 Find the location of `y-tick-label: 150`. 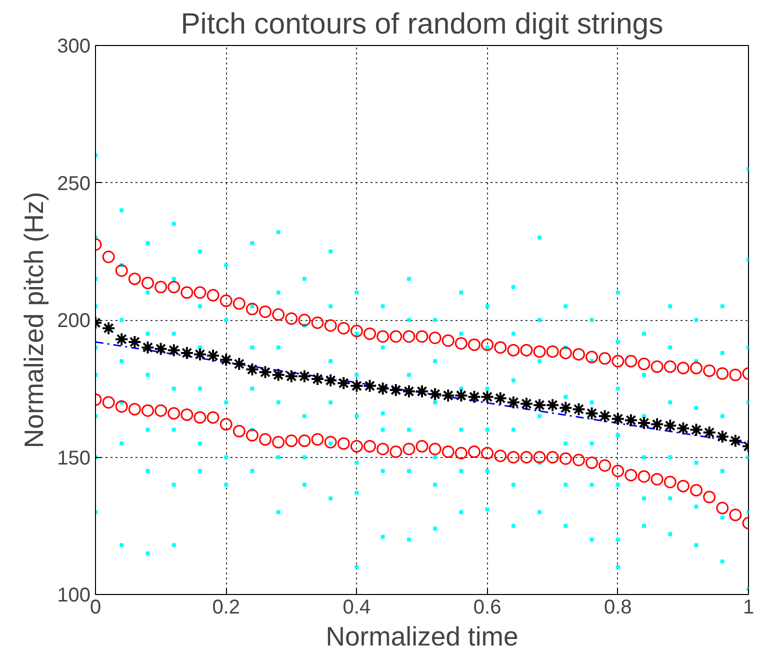

y-tick-label: 150 is located at coordinates (74, 458).